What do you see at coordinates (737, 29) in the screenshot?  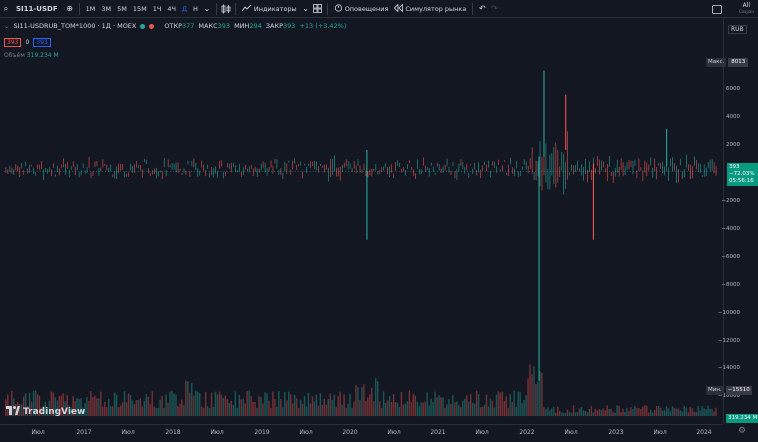 I see `currency-label: RUB` at bounding box center [737, 29].